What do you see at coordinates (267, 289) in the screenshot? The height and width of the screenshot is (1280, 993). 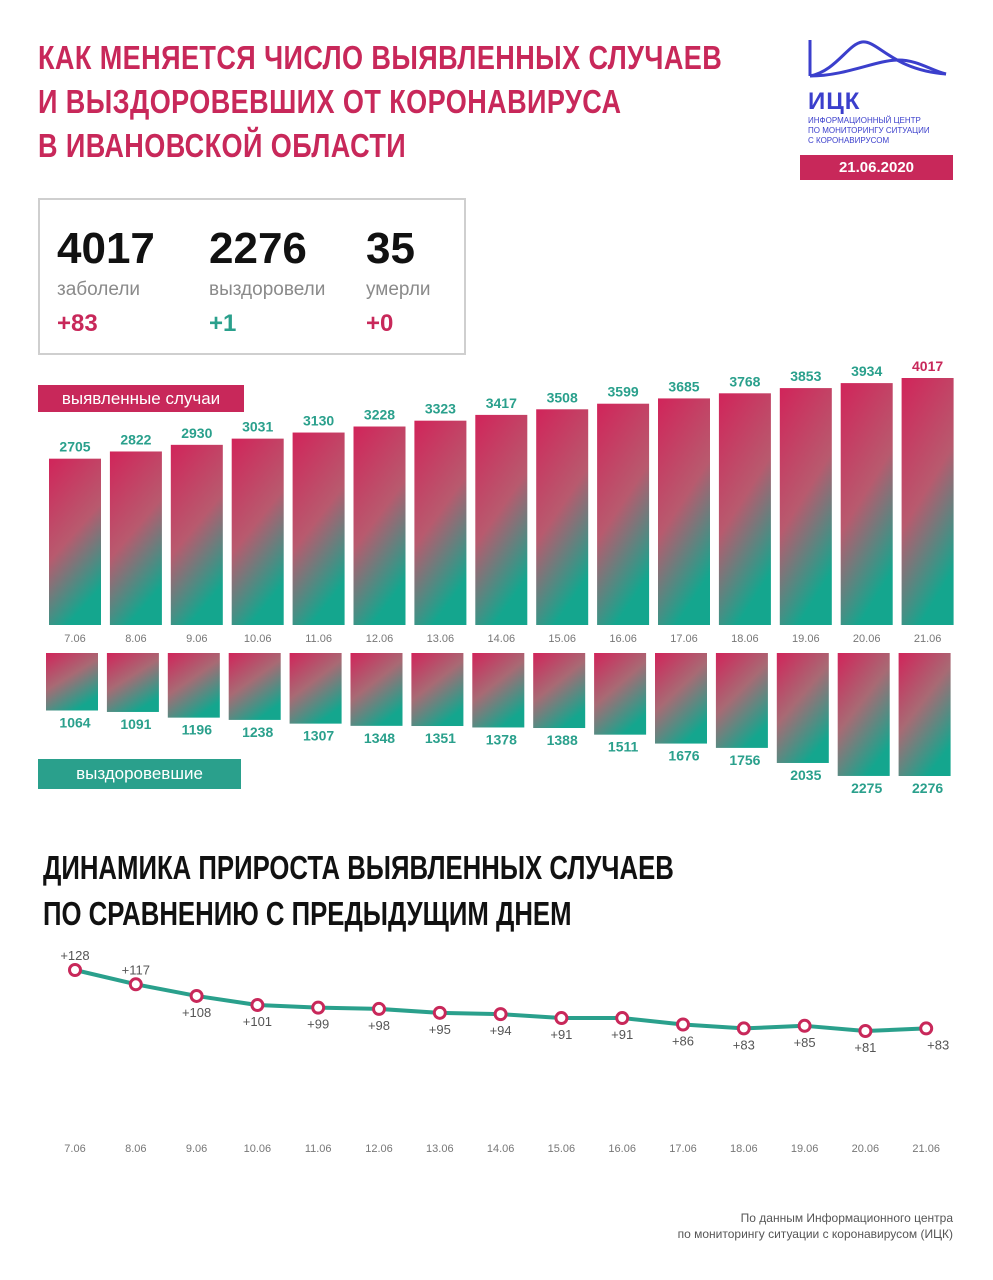 I see `stat-label: выздоровели` at bounding box center [267, 289].